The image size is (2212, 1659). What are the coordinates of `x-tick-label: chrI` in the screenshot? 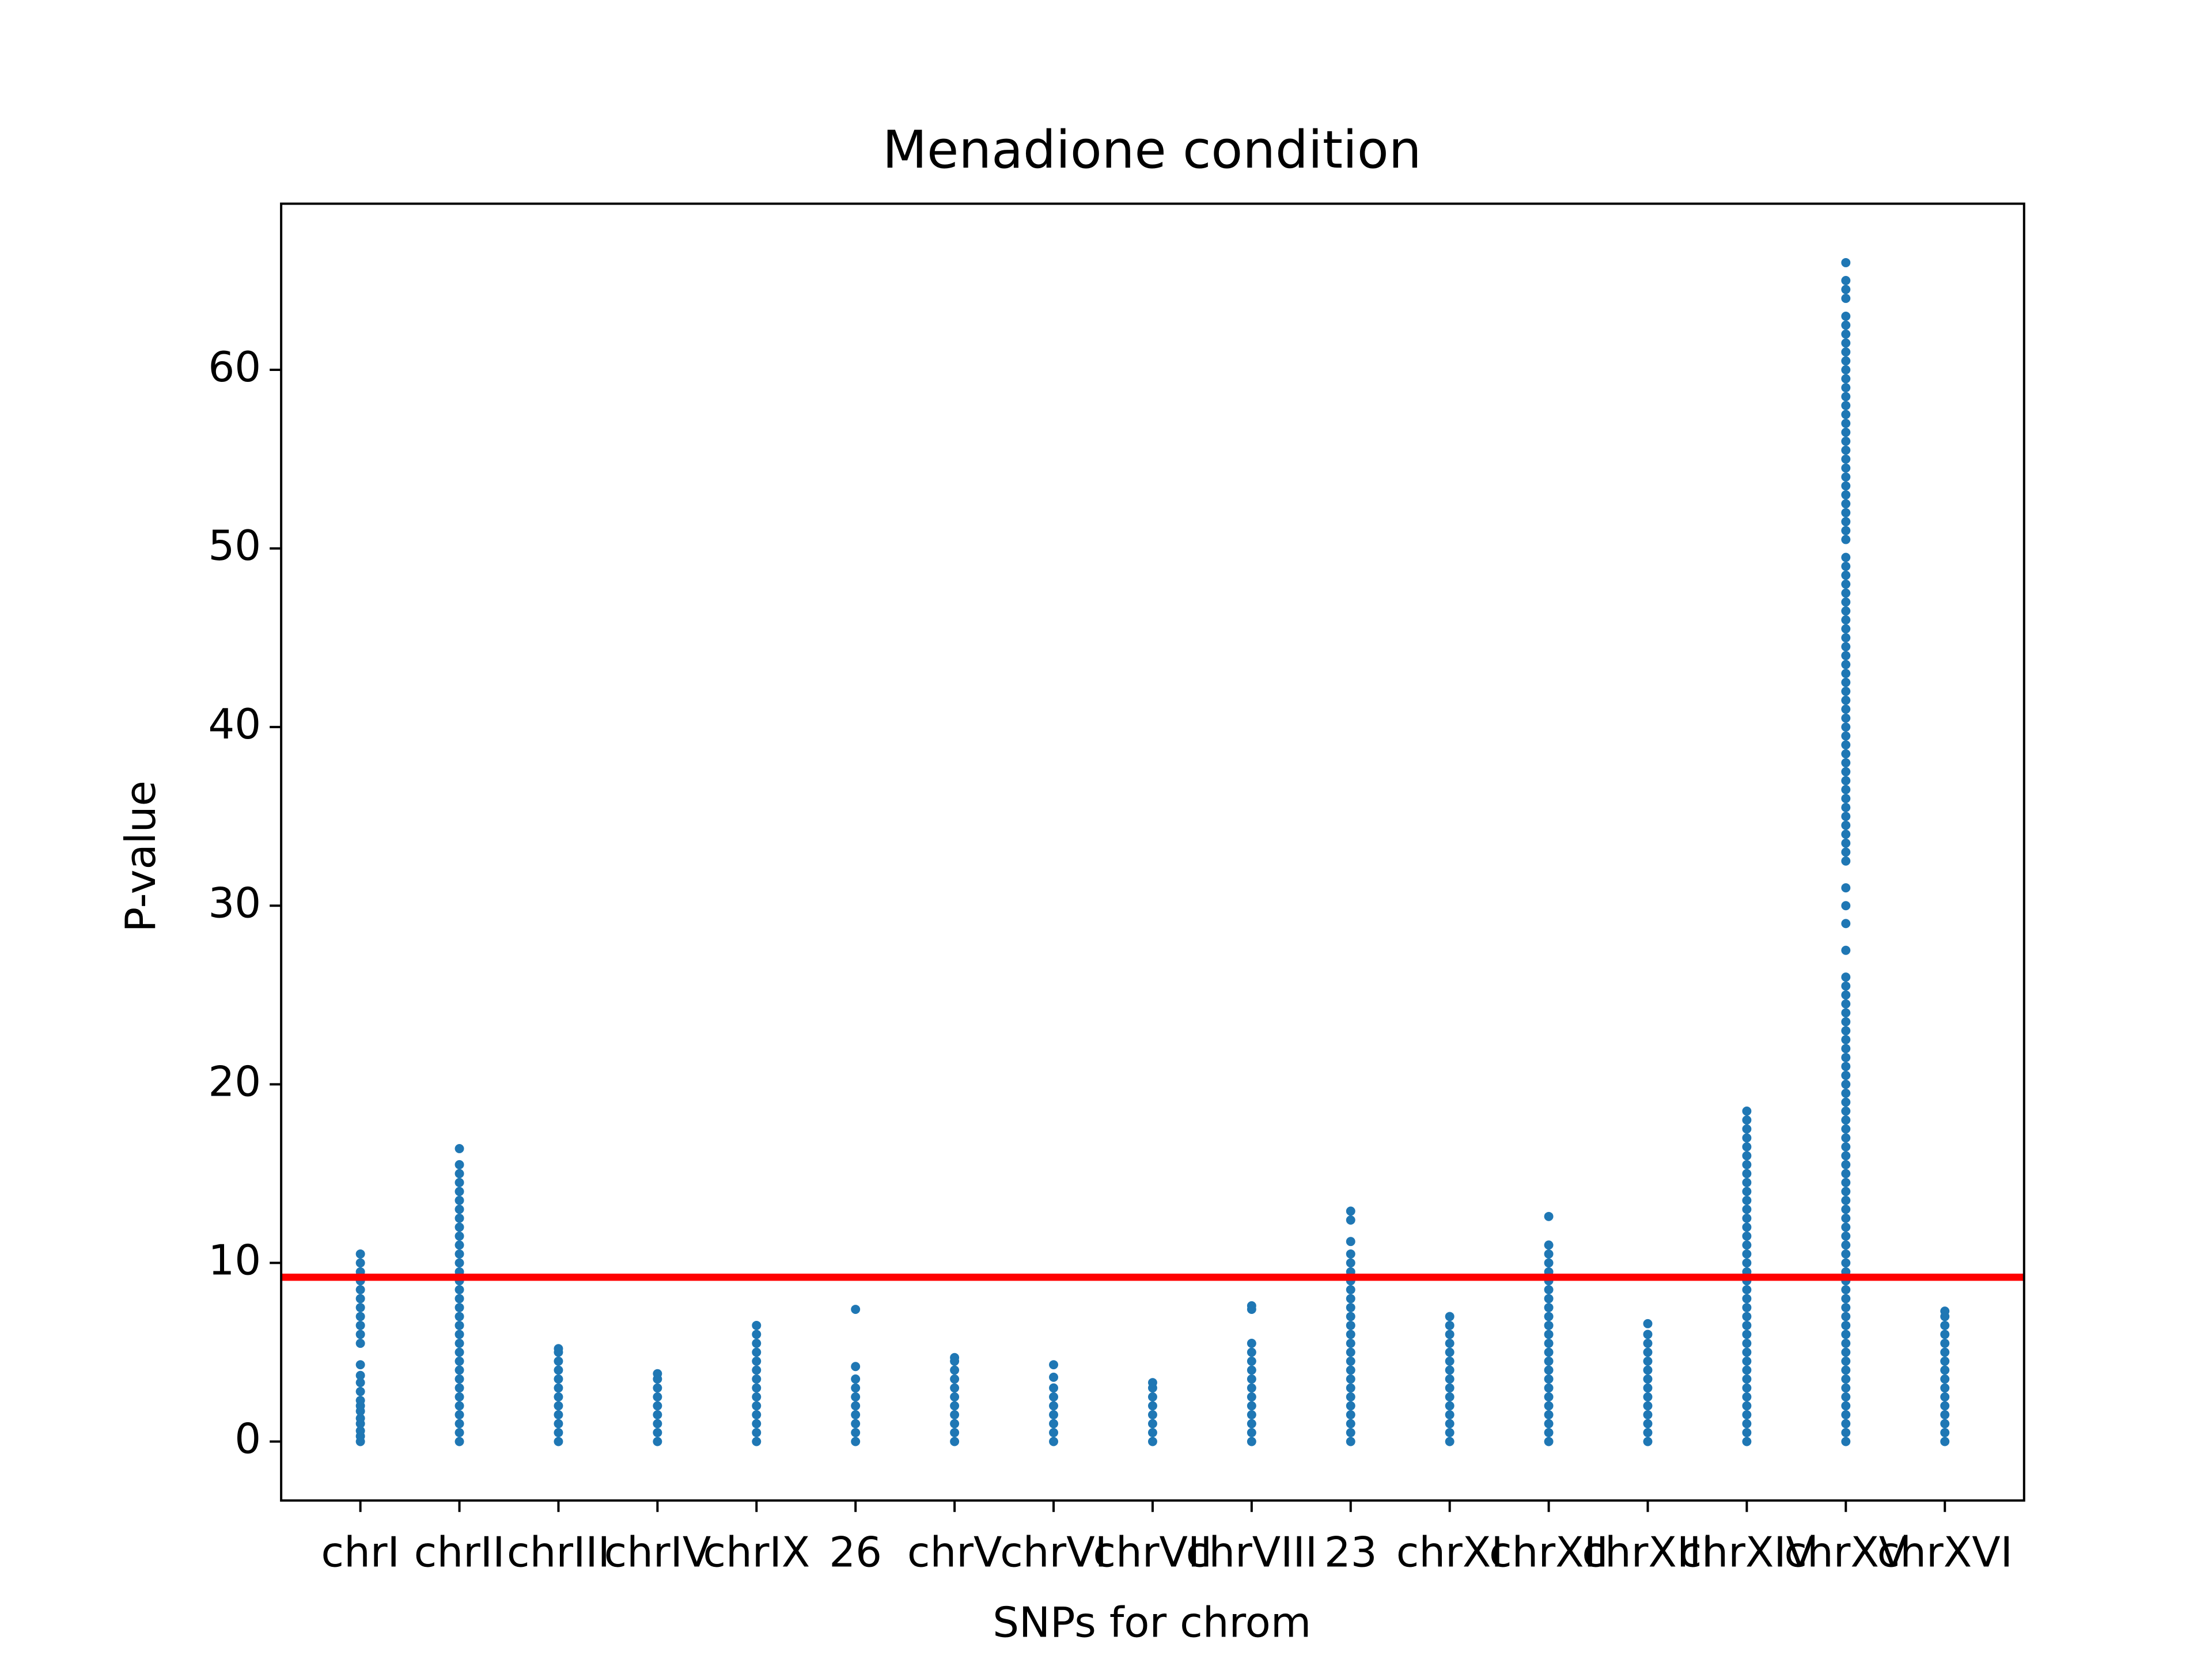 It's located at (360, 1552).